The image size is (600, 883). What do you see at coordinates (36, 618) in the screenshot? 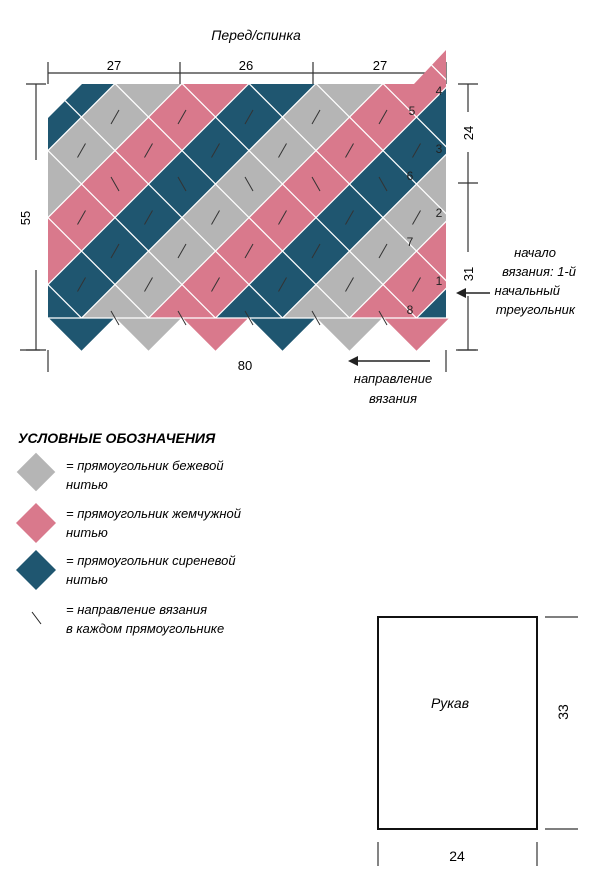
I see `direction-line-icon` at bounding box center [36, 618].